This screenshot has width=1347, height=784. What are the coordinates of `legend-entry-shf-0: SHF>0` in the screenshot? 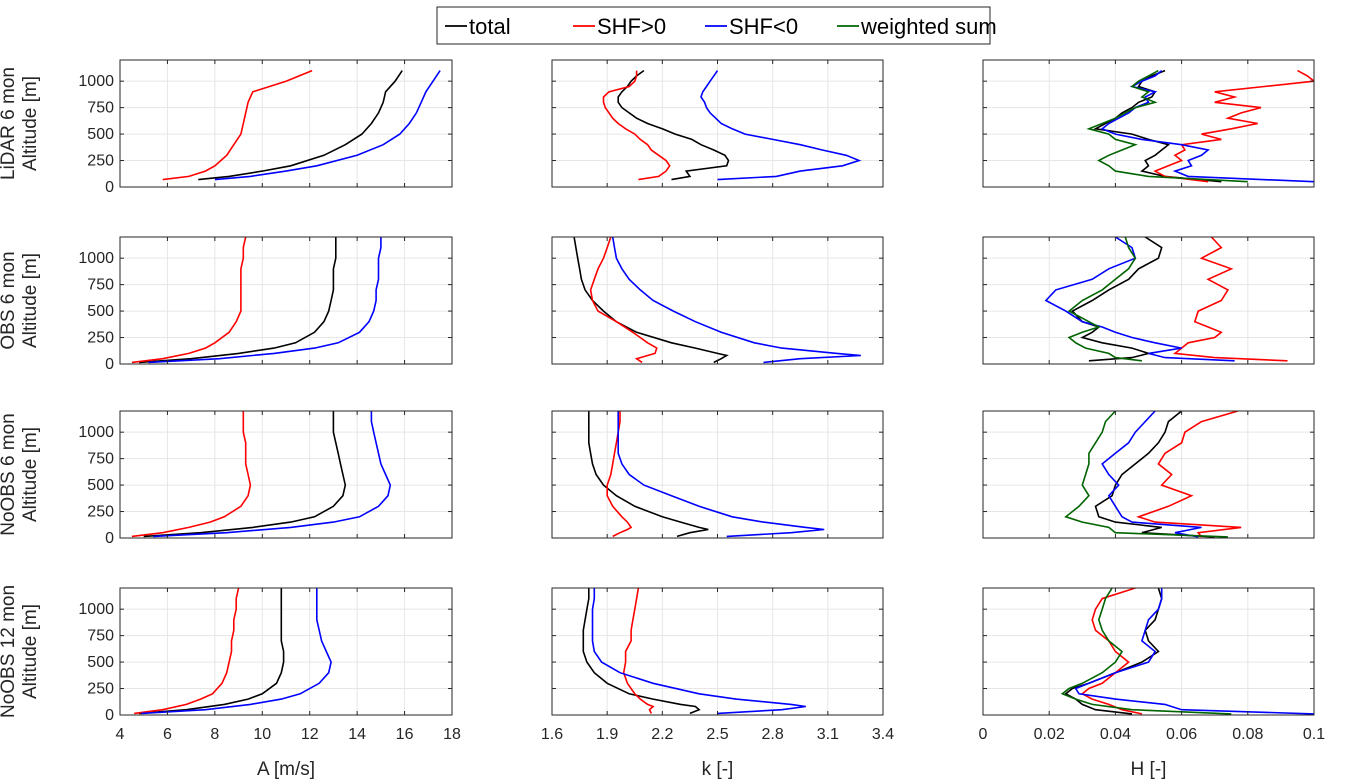 It's located at (619, 26).